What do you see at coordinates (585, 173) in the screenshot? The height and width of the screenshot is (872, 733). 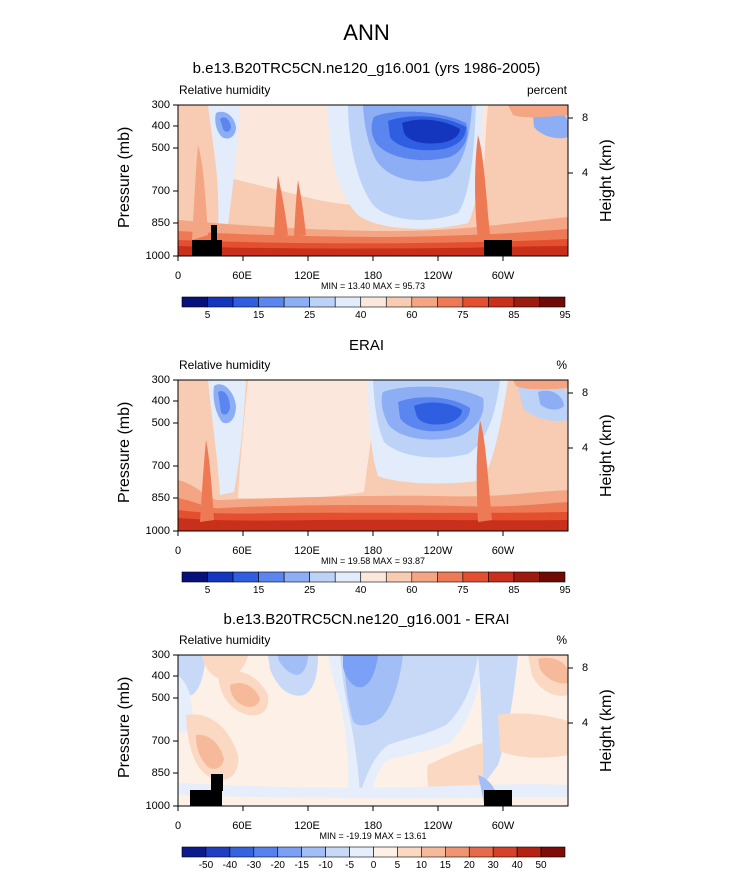 I see `panel-1-height-tick-4: 4` at bounding box center [585, 173].